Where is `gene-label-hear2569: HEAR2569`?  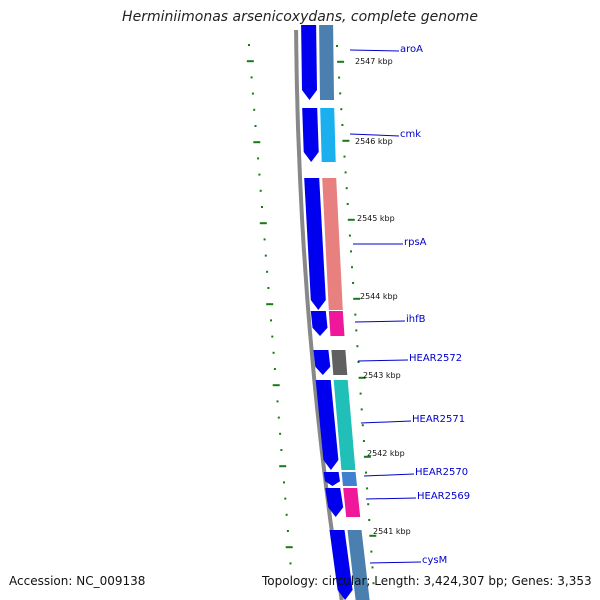
gene-label-hear2569: HEAR2569 is located at coordinates (443, 496).